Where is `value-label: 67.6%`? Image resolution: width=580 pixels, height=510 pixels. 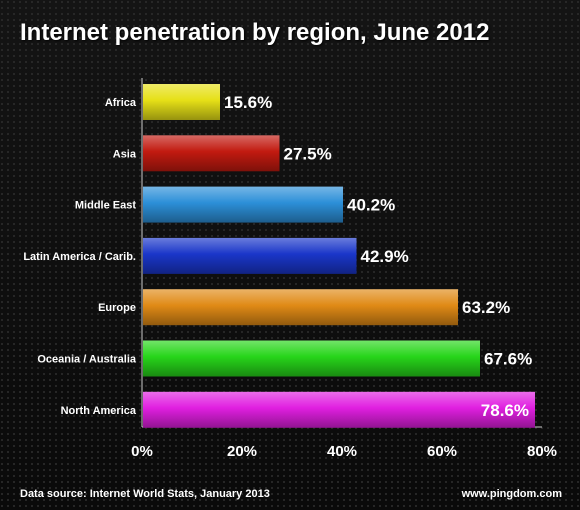 value-label: 67.6% is located at coordinates (508, 359).